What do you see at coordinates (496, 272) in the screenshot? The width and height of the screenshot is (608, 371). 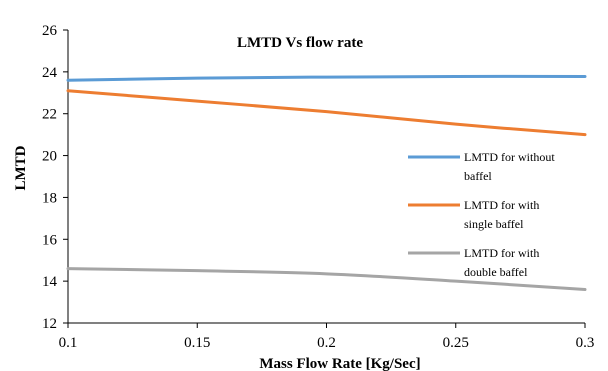 I see `legend-label-3: double baffel` at bounding box center [496, 272].